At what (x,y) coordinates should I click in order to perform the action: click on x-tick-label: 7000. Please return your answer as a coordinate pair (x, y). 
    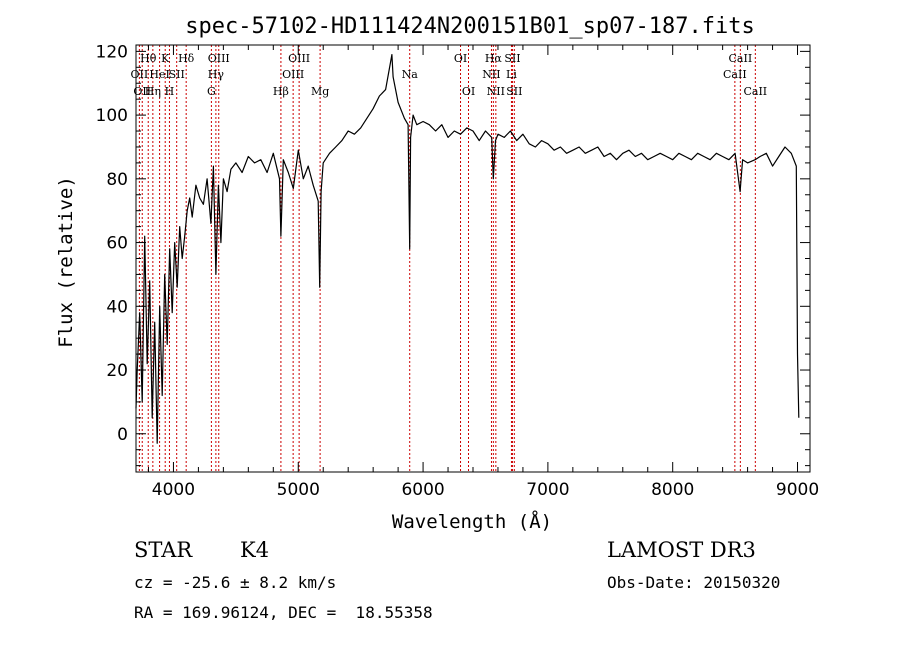
    Looking at the image, I should click on (547, 490).